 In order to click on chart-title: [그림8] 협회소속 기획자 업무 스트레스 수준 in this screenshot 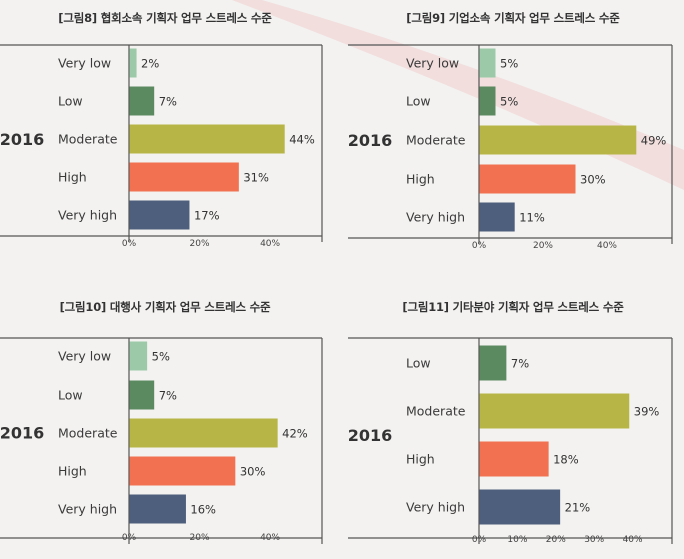, I will do `click(165, 18)`.